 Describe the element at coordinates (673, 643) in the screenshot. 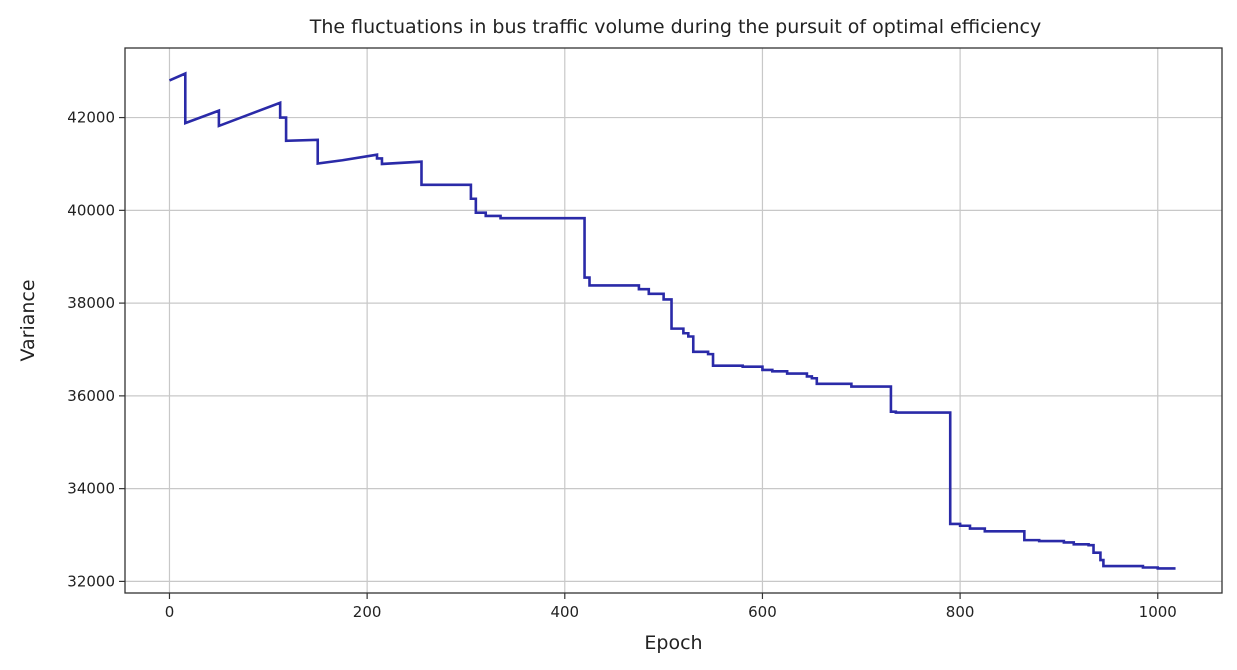

I see `x-axis-label: Epoch` at that location.